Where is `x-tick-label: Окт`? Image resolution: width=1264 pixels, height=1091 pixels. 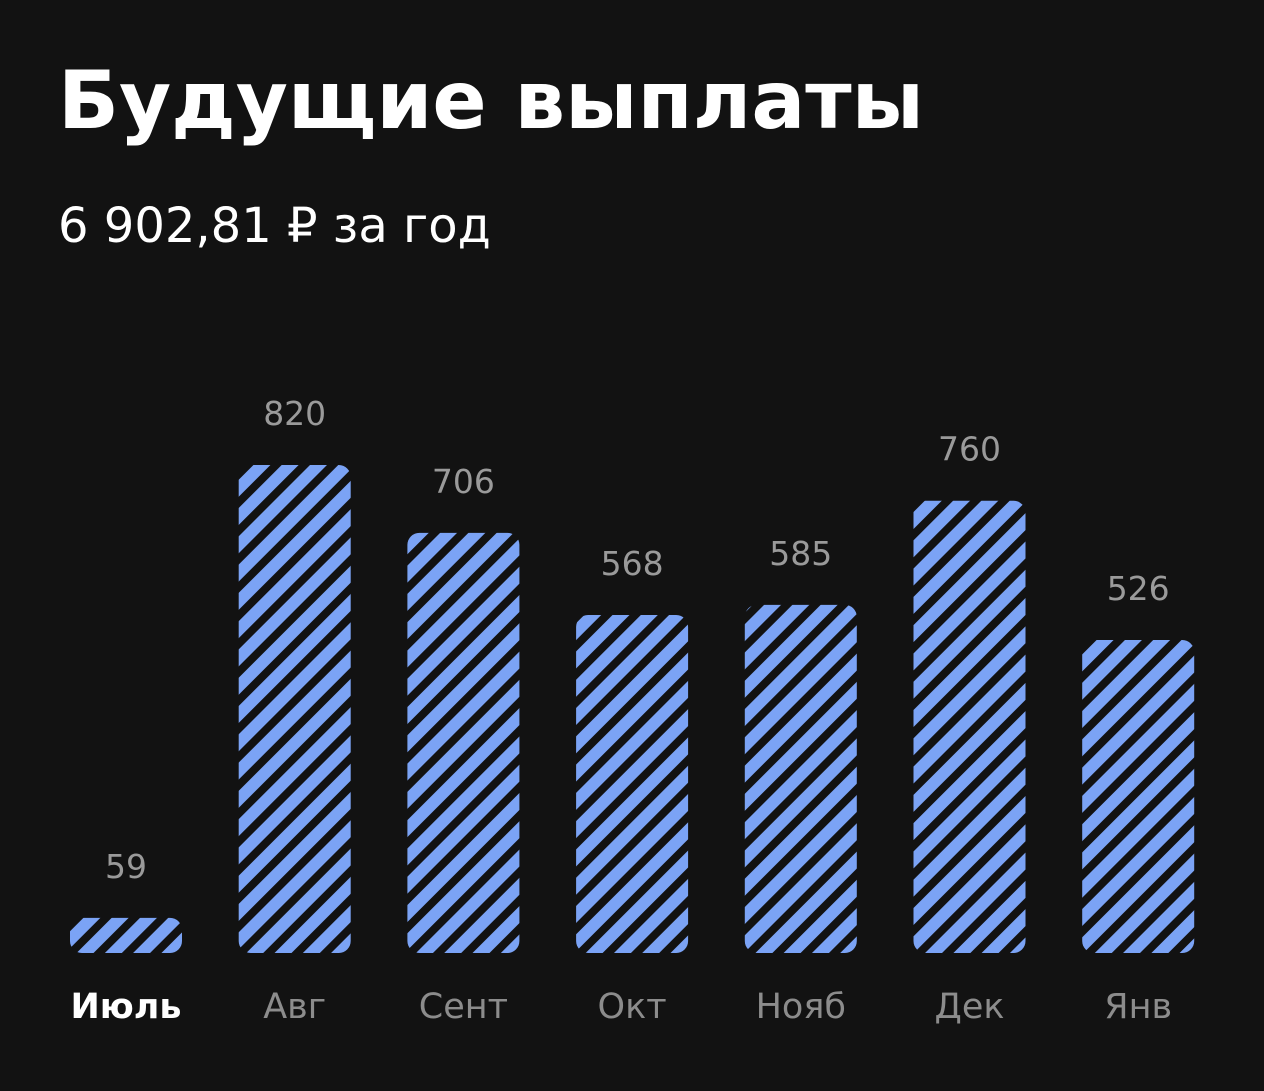 x-tick-label: Окт is located at coordinates (632, 1007).